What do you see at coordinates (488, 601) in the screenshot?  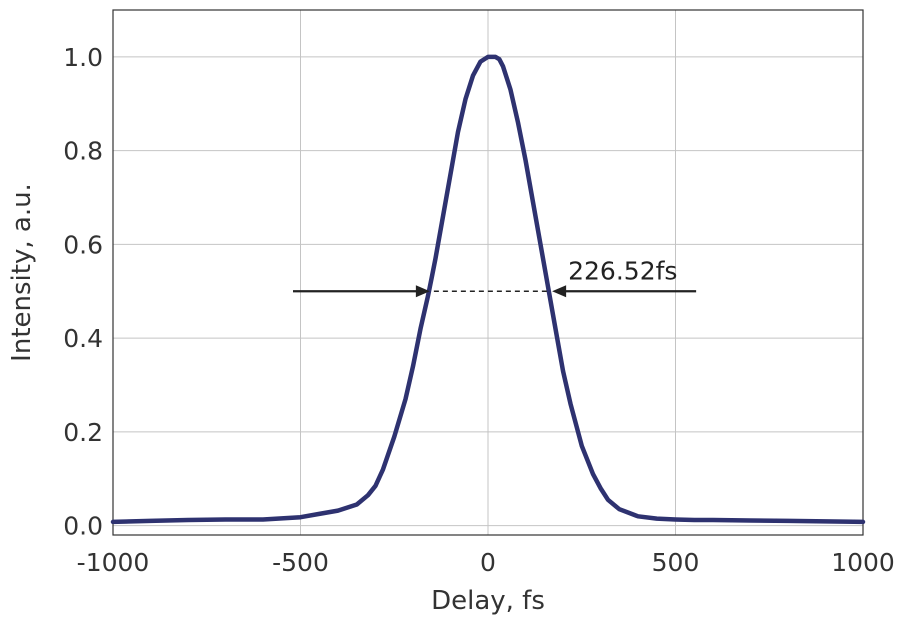 I see `x-axis-label: Delay, fs` at bounding box center [488, 601].